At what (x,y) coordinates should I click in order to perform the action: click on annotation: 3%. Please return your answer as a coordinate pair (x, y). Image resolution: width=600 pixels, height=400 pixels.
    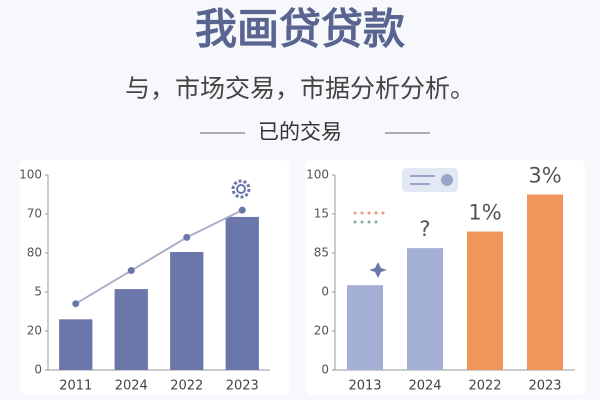
    Looking at the image, I should click on (544, 176).